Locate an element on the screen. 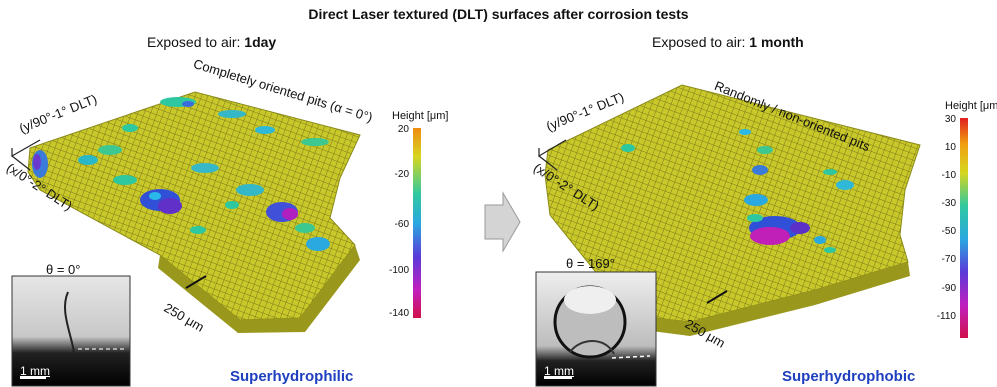 The height and width of the screenshot is (387, 997). left-colorbar is located at coordinates (417, 223).